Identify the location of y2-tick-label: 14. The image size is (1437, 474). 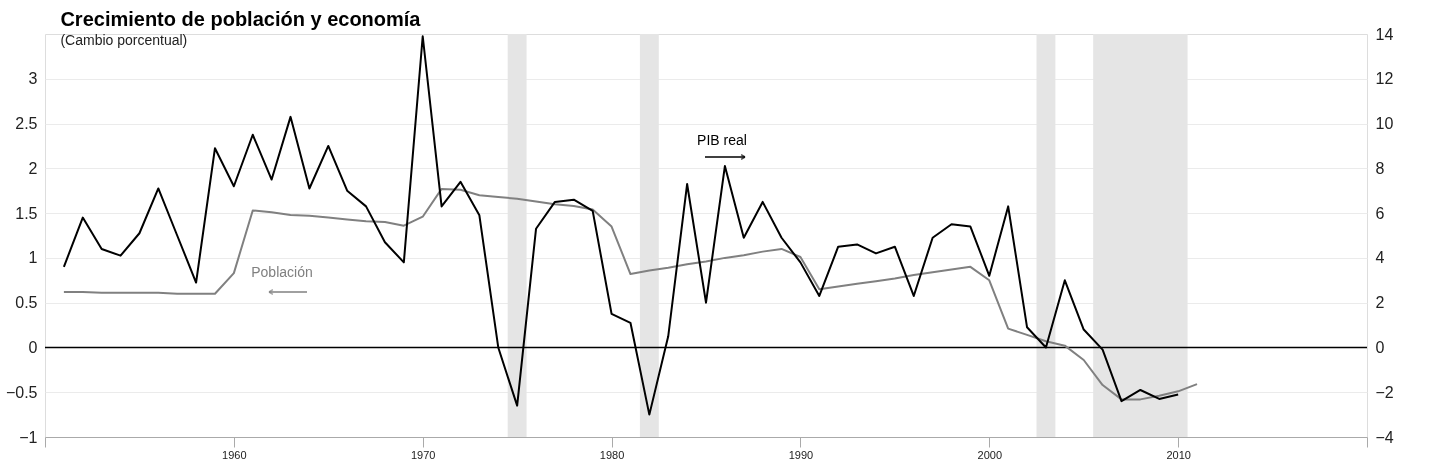
(1384, 34).